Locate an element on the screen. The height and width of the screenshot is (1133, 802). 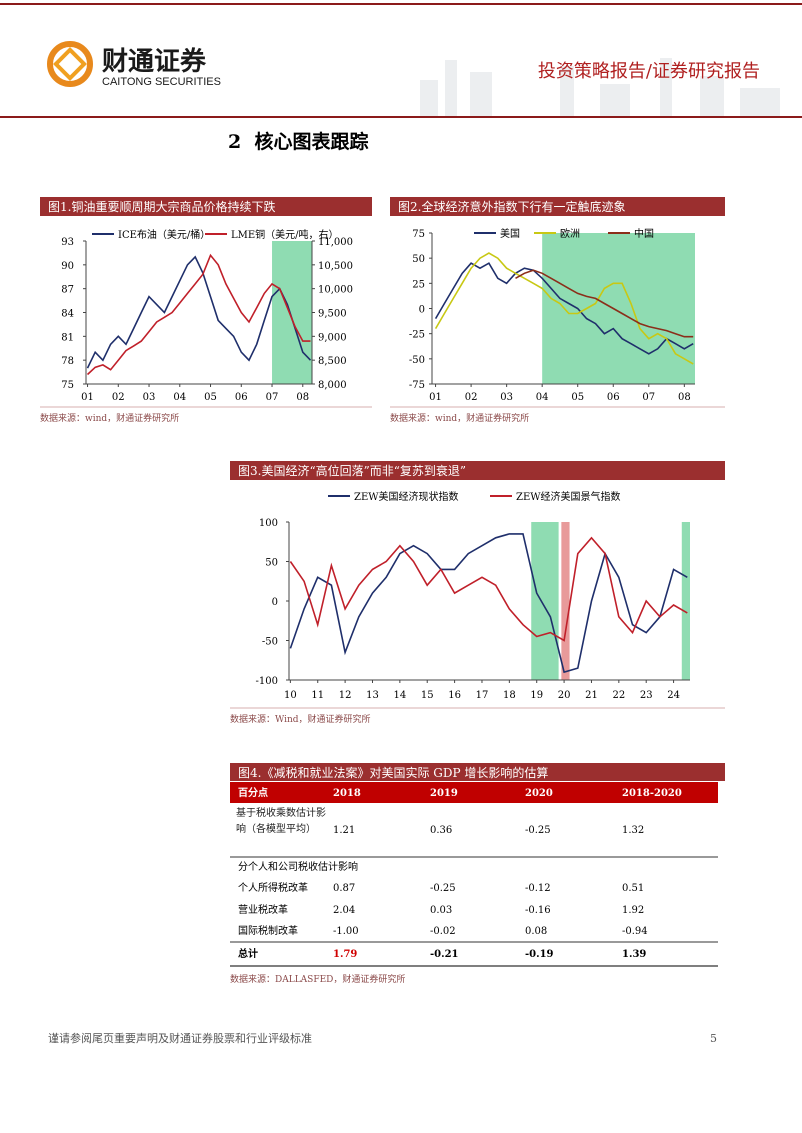
source-note: 数据来源：DALLASFED，财通证券研究所 is located at coordinates (317, 979).